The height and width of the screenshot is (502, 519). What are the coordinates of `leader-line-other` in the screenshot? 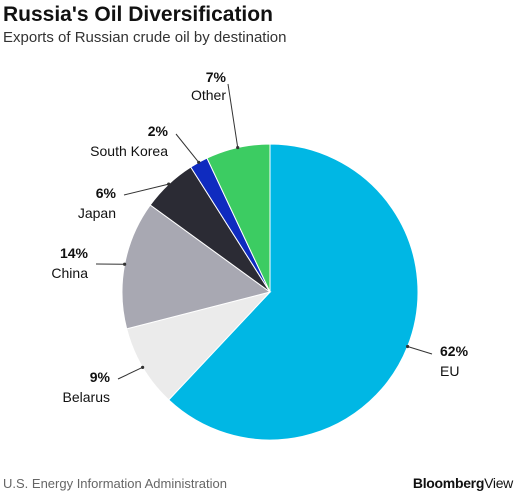 It's located at (233, 115).